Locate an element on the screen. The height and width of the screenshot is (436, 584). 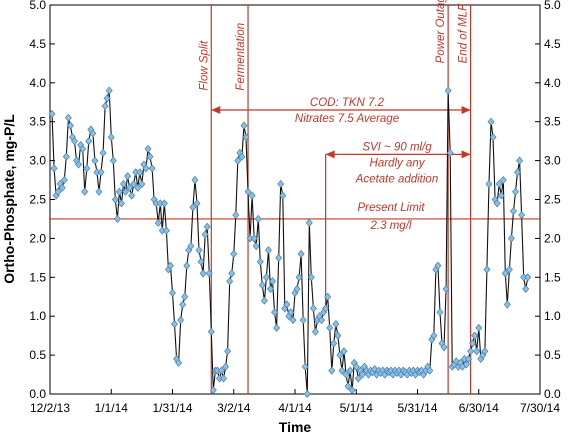
acetate-label-1: Hardly any is located at coordinates (398, 163).